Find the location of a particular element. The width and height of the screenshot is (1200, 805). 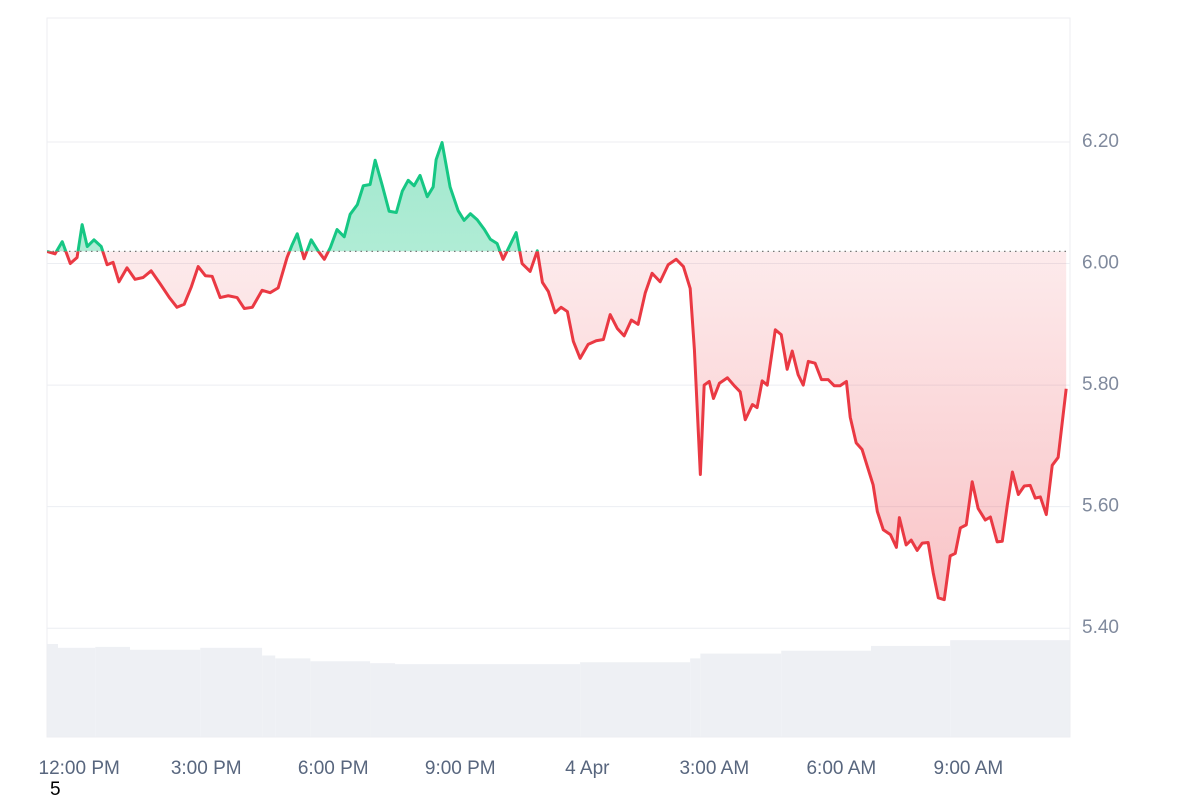

x-tick-label: 3:00 AM is located at coordinates (714, 768).